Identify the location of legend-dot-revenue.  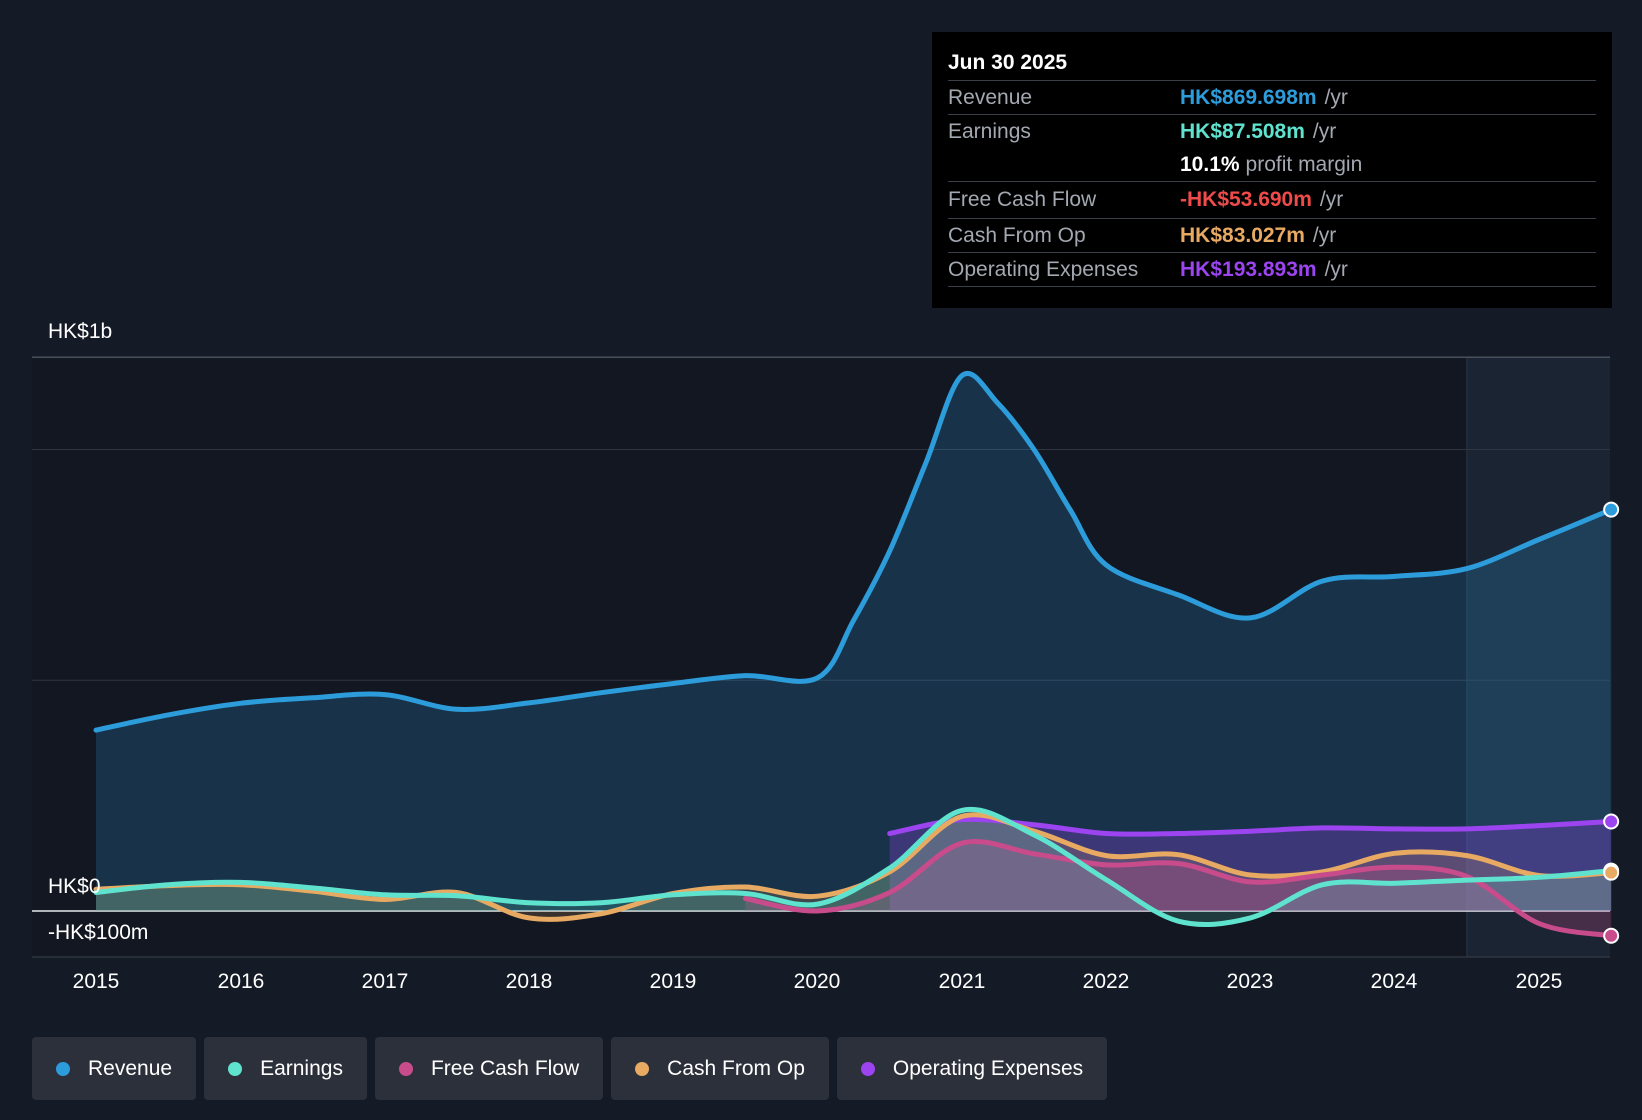
(63, 1068).